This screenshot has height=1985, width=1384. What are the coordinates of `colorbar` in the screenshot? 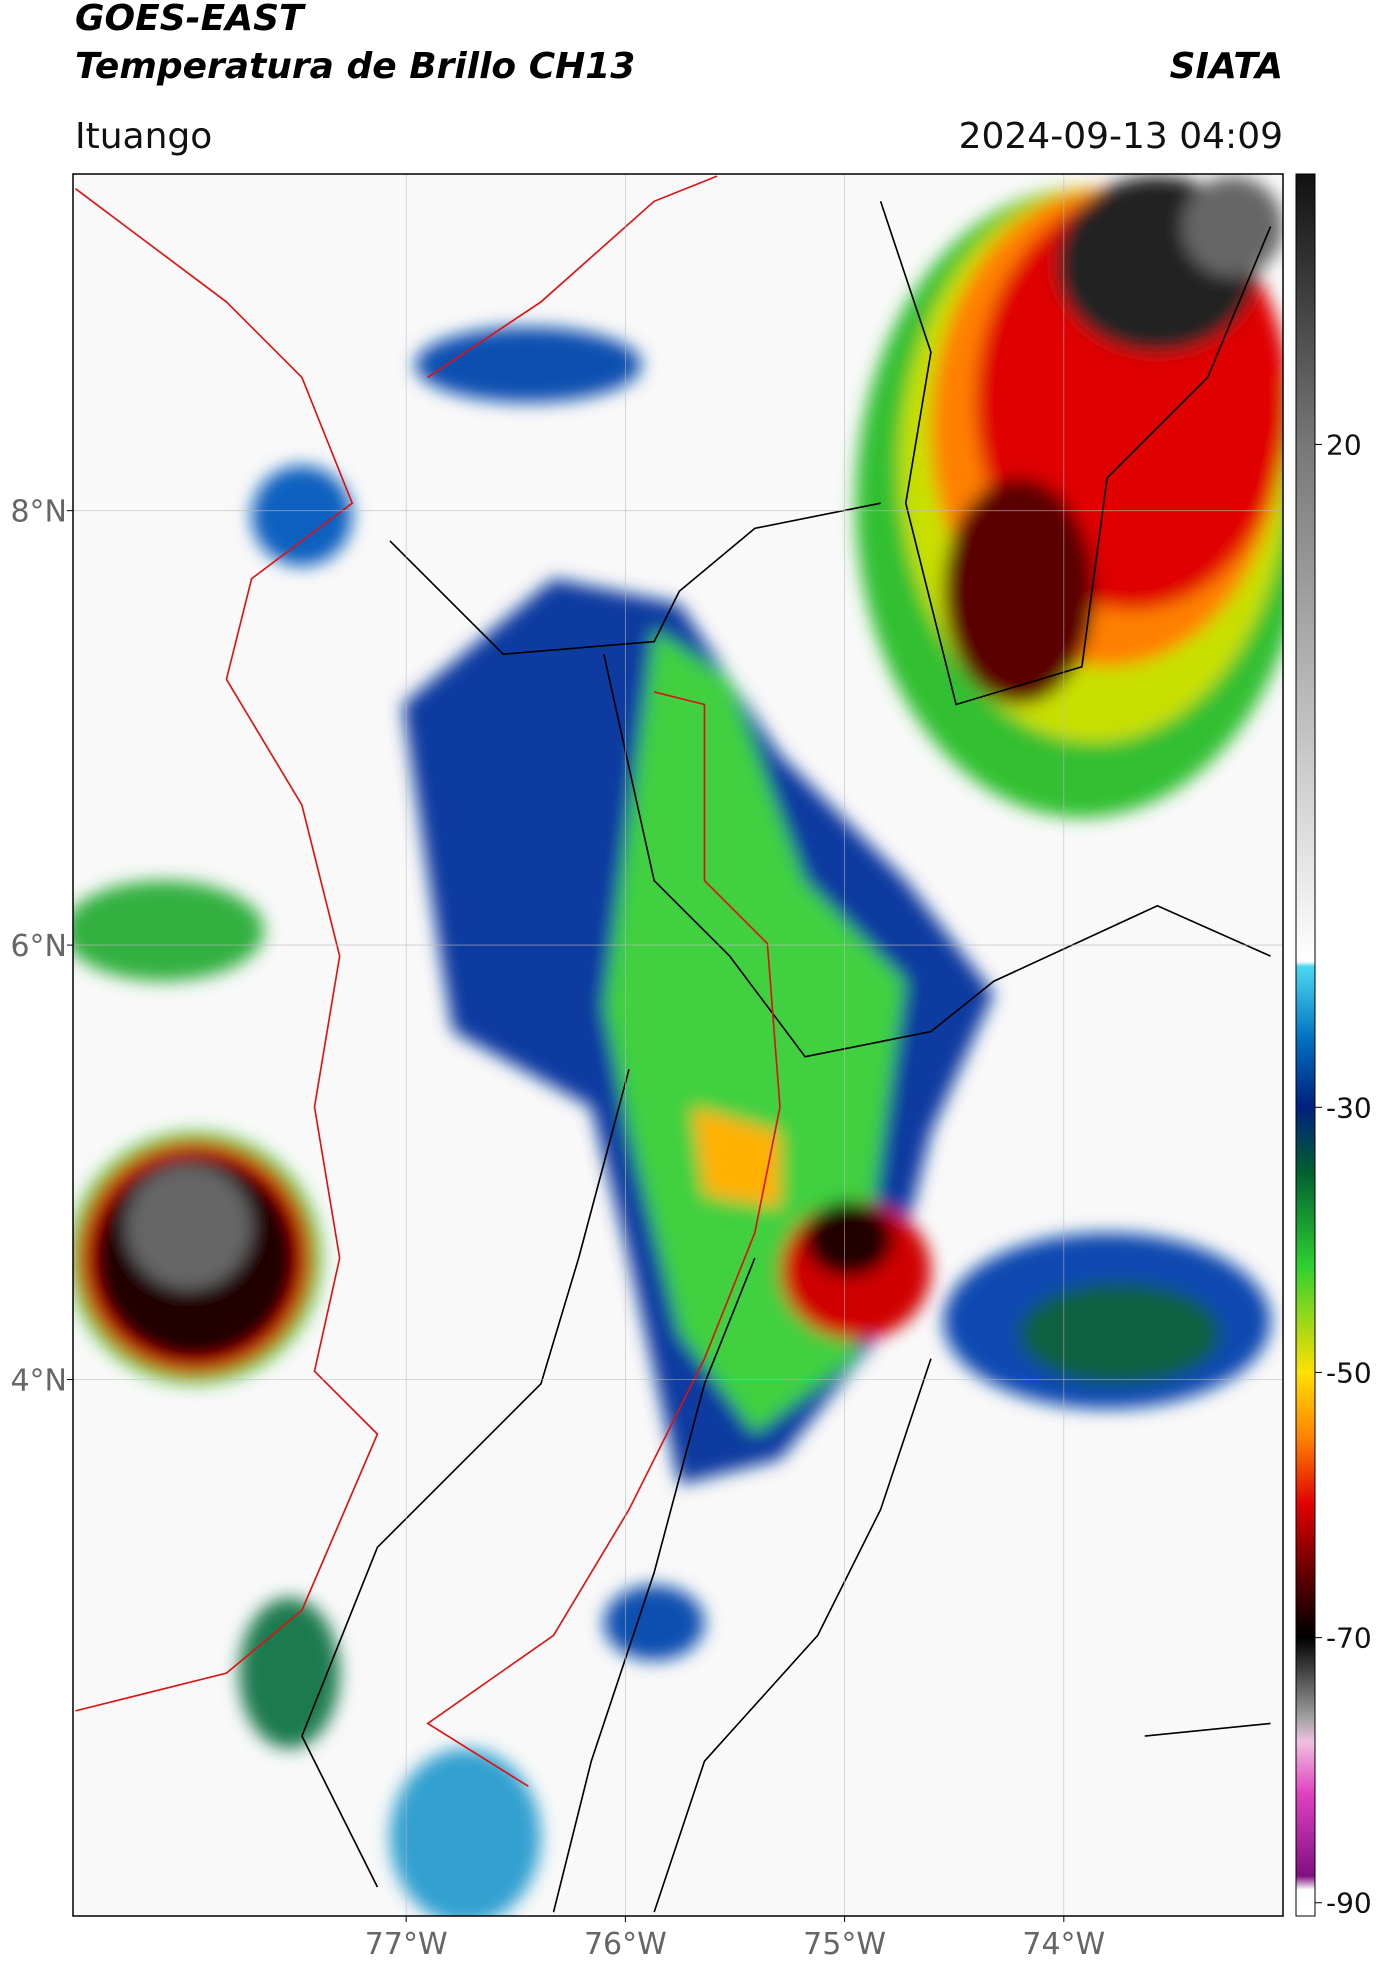 It's located at (1305, 1045).